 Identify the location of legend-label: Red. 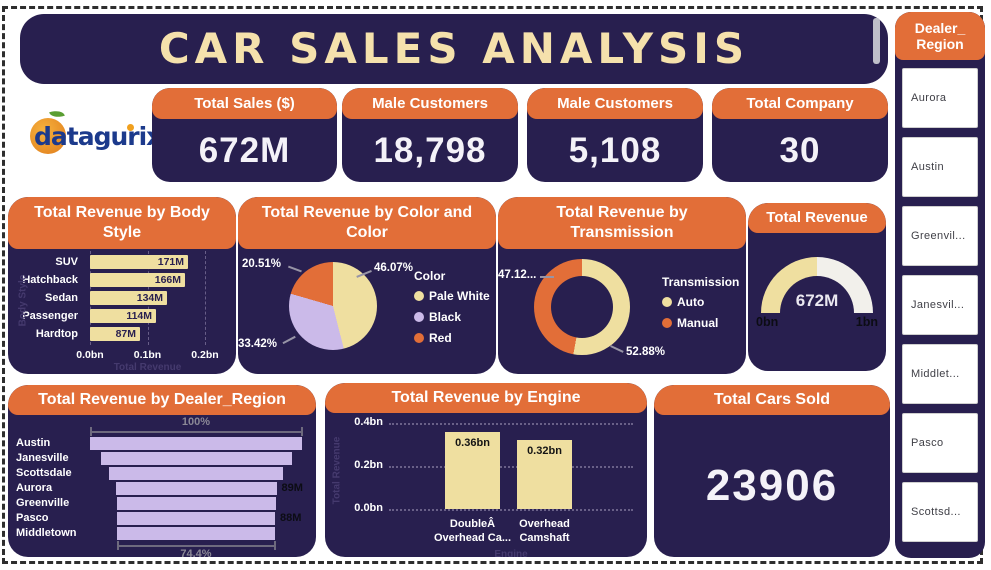
(440, 338).